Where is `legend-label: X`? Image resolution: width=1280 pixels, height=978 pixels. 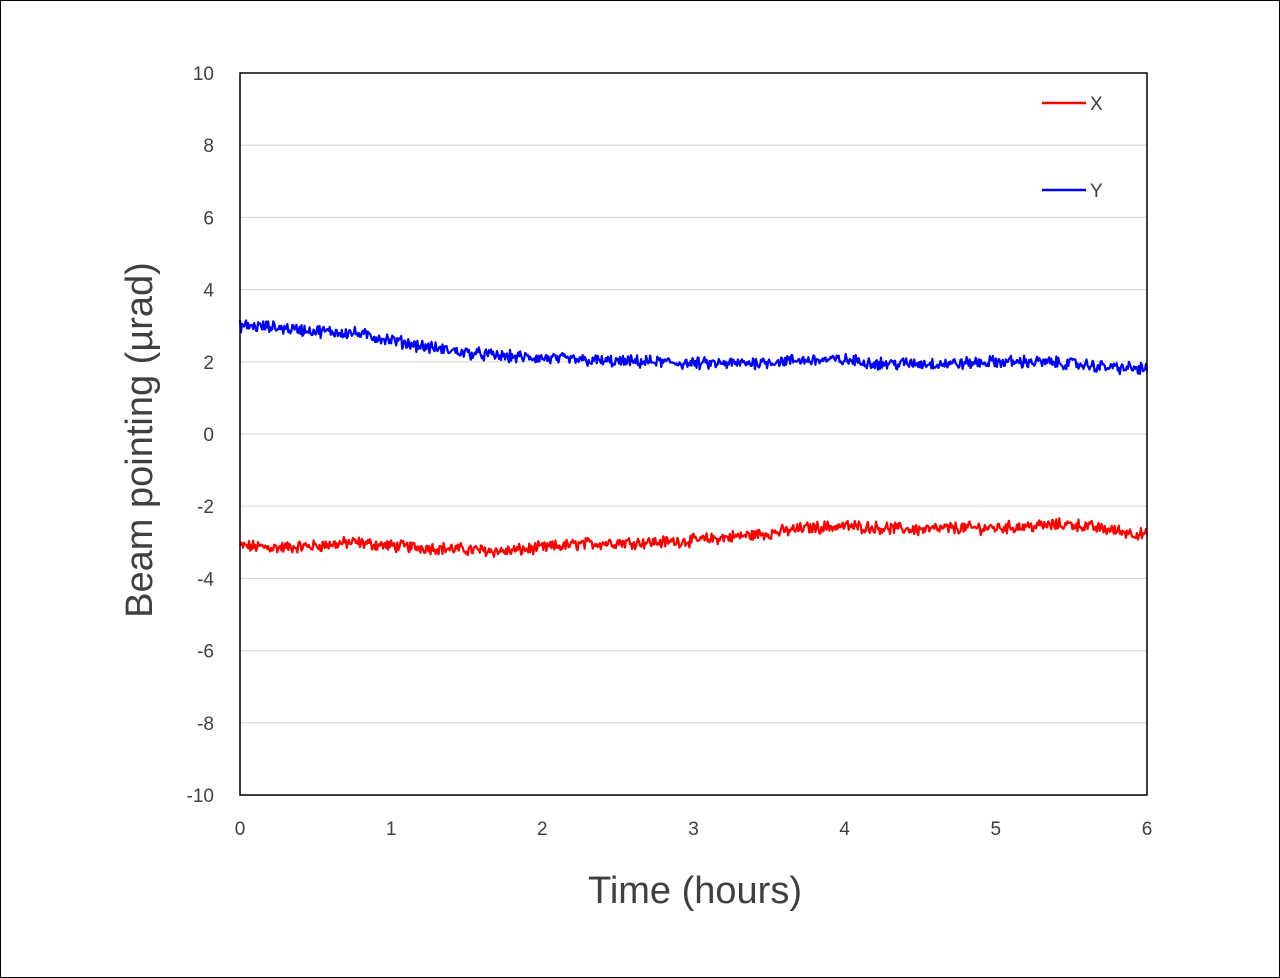 legend-label: X is located at coordinates (1096, 104).